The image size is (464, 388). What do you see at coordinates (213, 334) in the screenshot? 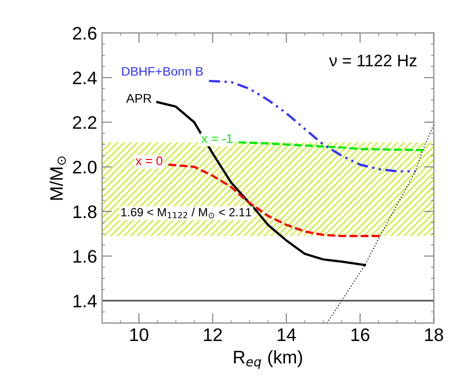
I see `x-tick-label: 12` at bounding box center [213, 334].